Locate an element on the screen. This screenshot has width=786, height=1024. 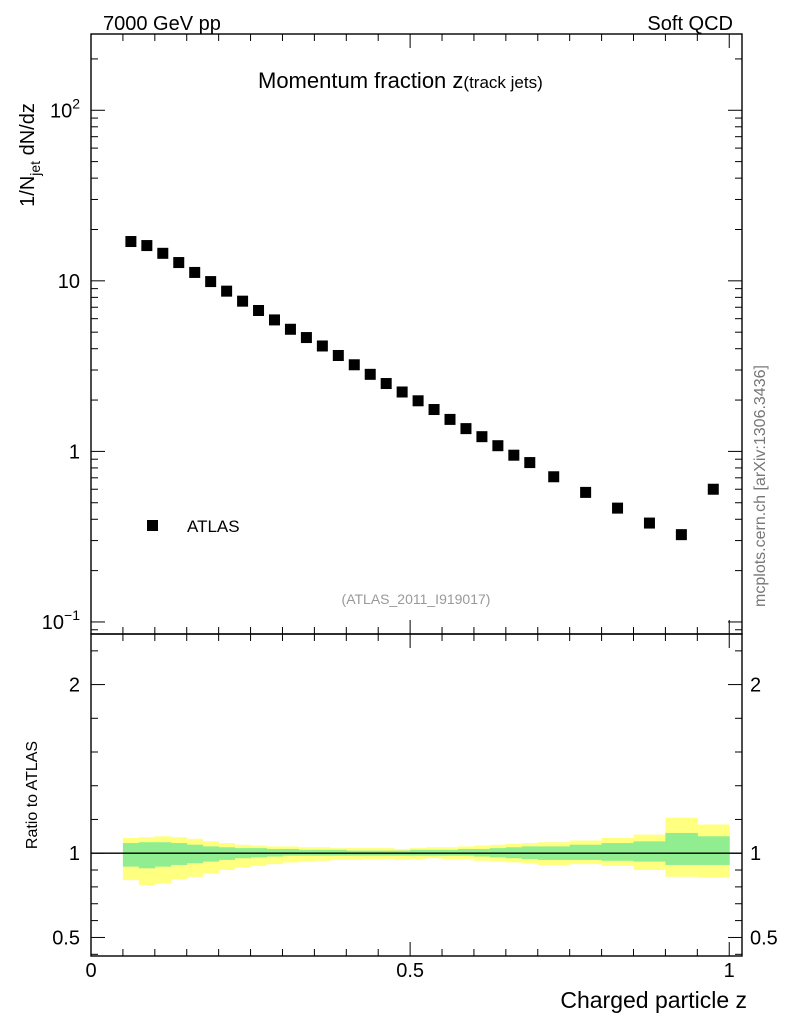
process-label: Soft QCD is located at coordinates (690, 24).